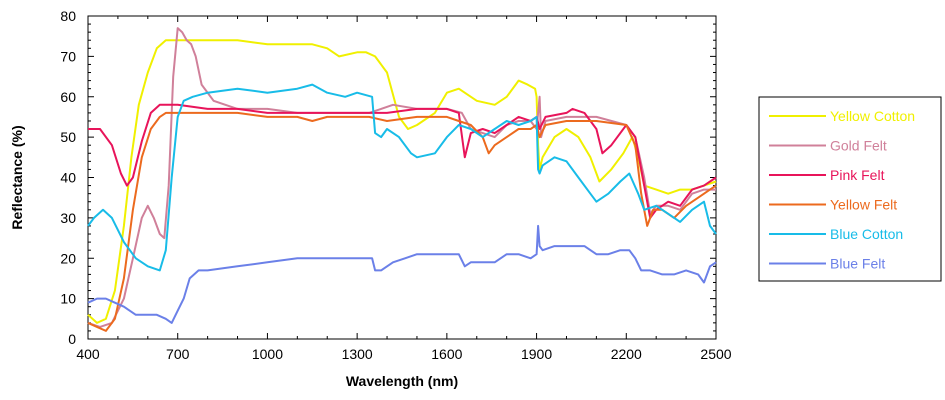  I want to click on legend-label: Blue Cotton, so click(866, 234).